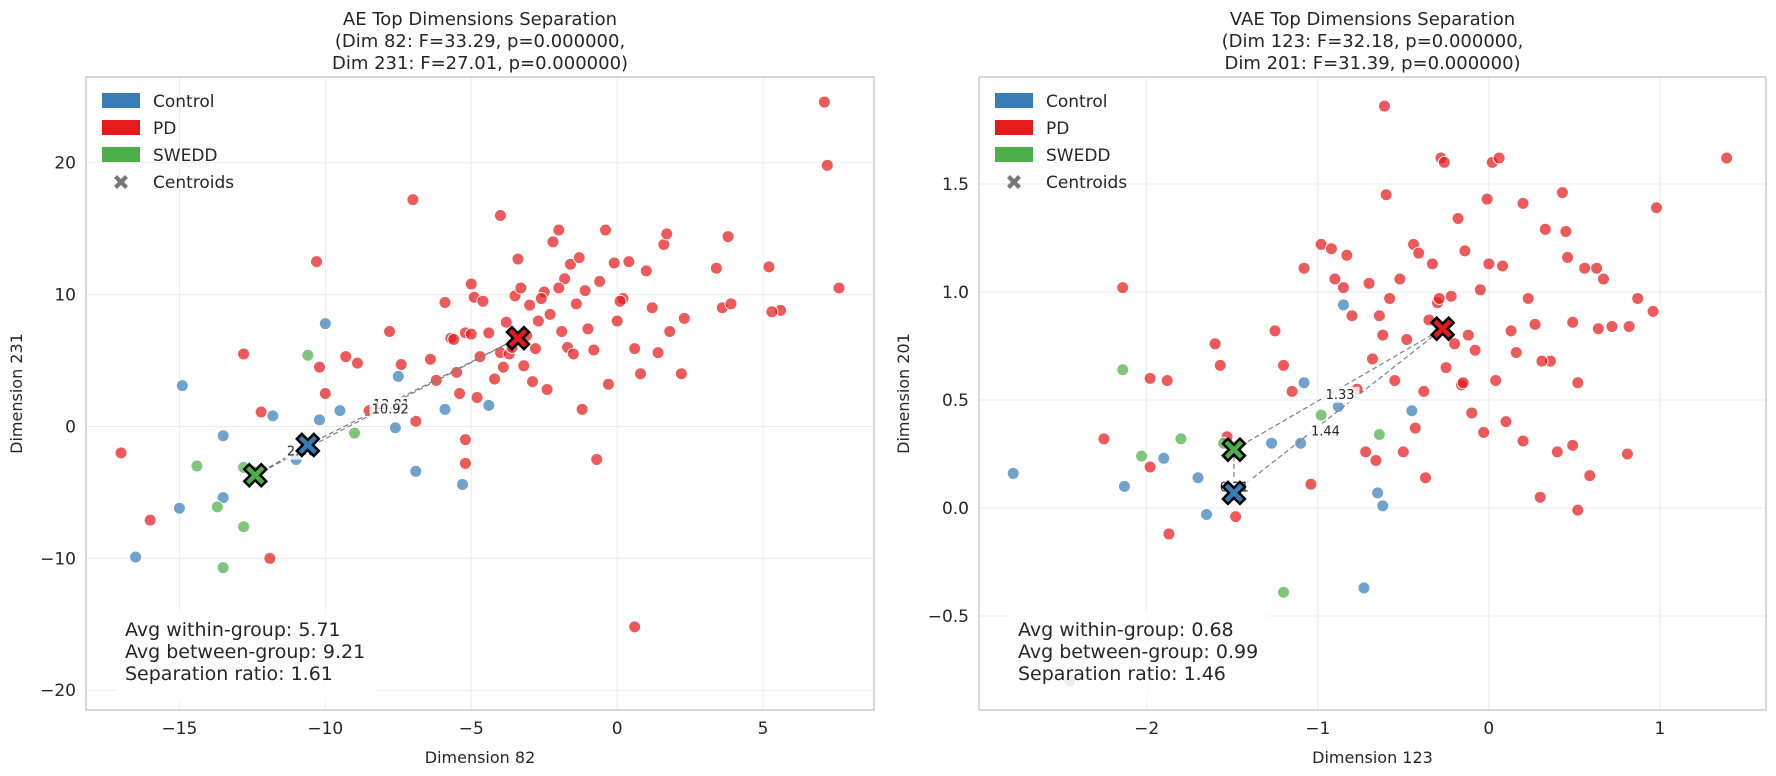  I want to click on vae-x-tick-label: −2, so click(1146, 729).